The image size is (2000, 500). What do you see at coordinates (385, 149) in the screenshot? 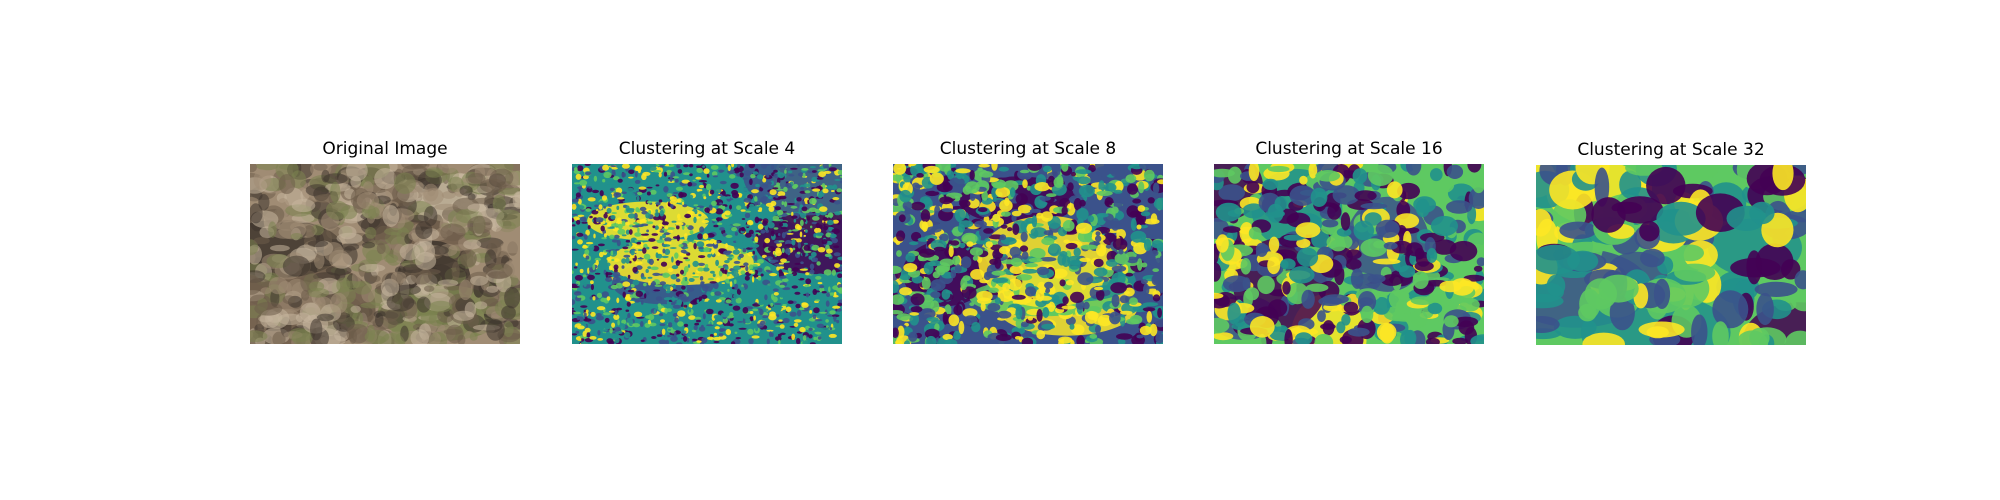
I see `panel-title: Original Image` at bounding box center [385, 149].